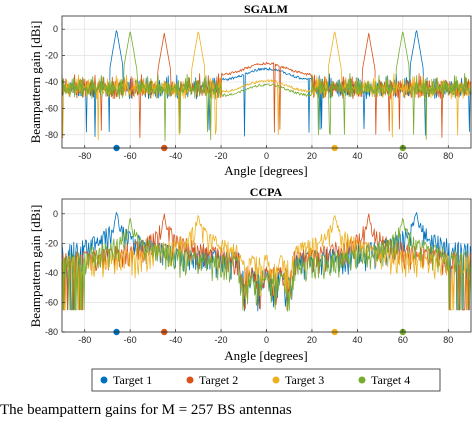 The image size is (472, 426). What do you see at coordinates (390, 380) in the screenshot?
I see `legend-label-4: Target 4` at bounding box center [390, 380].